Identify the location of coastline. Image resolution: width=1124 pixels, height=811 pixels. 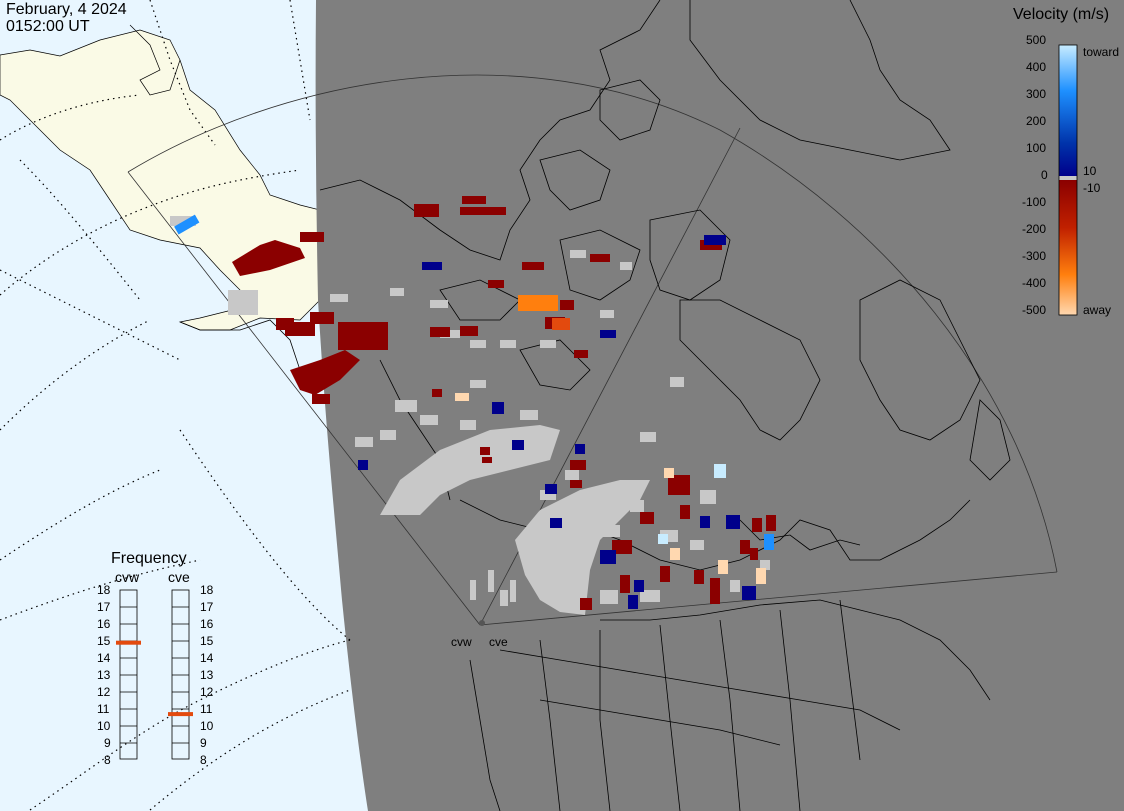
(155, 60).